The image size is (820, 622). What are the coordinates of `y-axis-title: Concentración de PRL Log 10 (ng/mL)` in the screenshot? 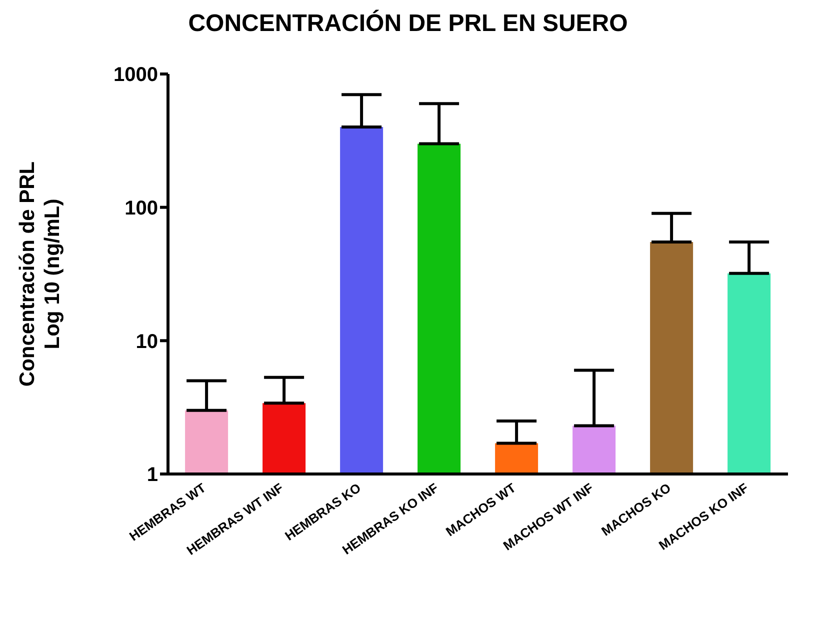 It's located at (40, 274).